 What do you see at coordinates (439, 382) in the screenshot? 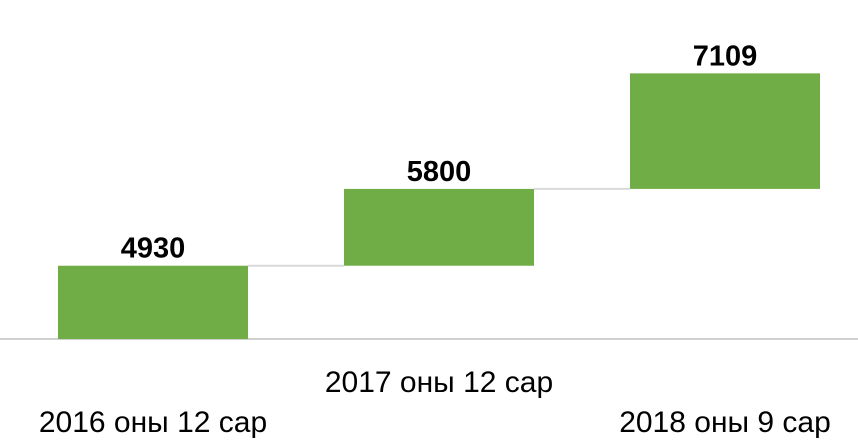
I see `x-tick-label: 2017 оны 12 сар` at bounding box center [439, 382].